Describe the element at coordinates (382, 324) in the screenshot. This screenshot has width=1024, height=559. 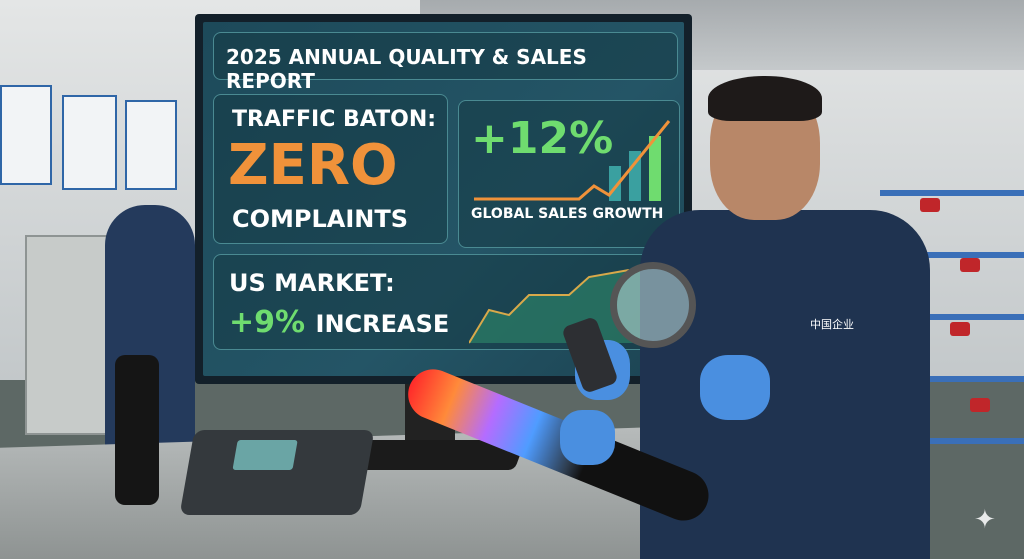
I see `us-increase: INCREASE` at that location.